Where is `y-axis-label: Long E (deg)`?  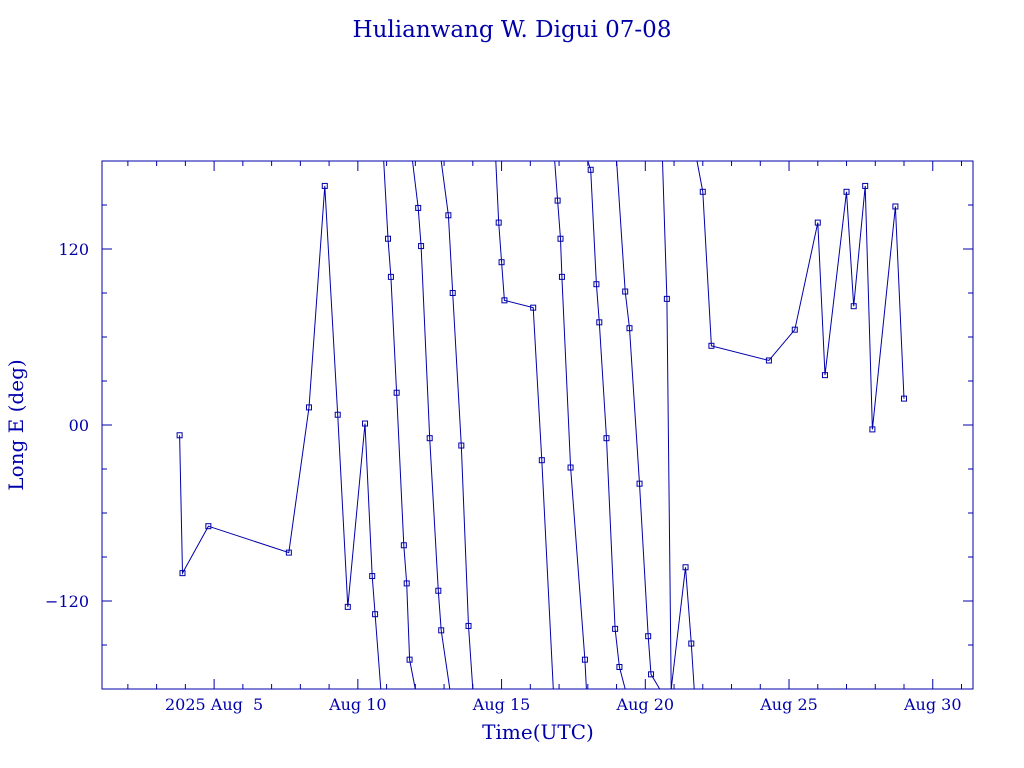
y-axis-label: Long E (deg) is located at coordinates (16, 424).